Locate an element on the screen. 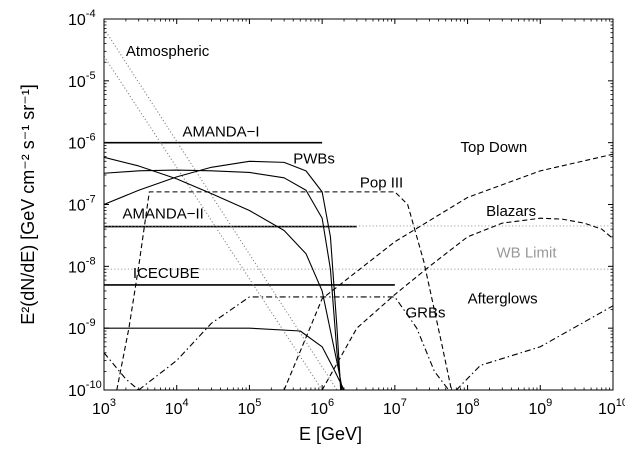 This screenshot has width=625, height=455. y-tick-label: 10⁻⁵ is located at coordinates (82, 80).